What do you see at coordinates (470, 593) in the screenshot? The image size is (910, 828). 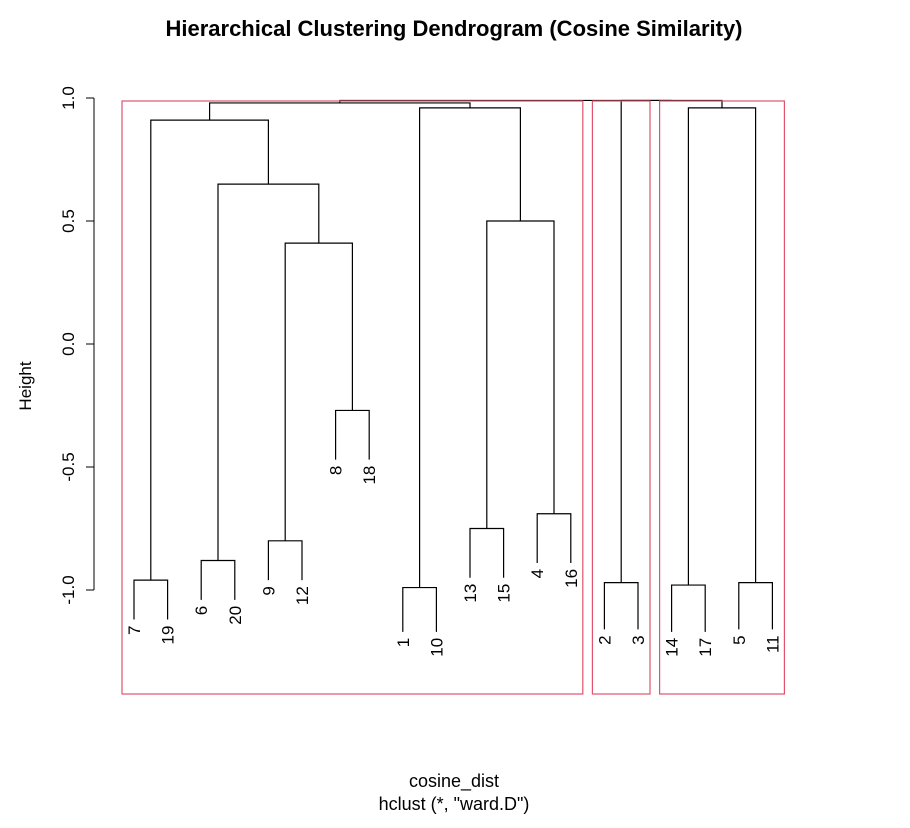 I see `leaf-label: 13` at bounding box center [470, 593].